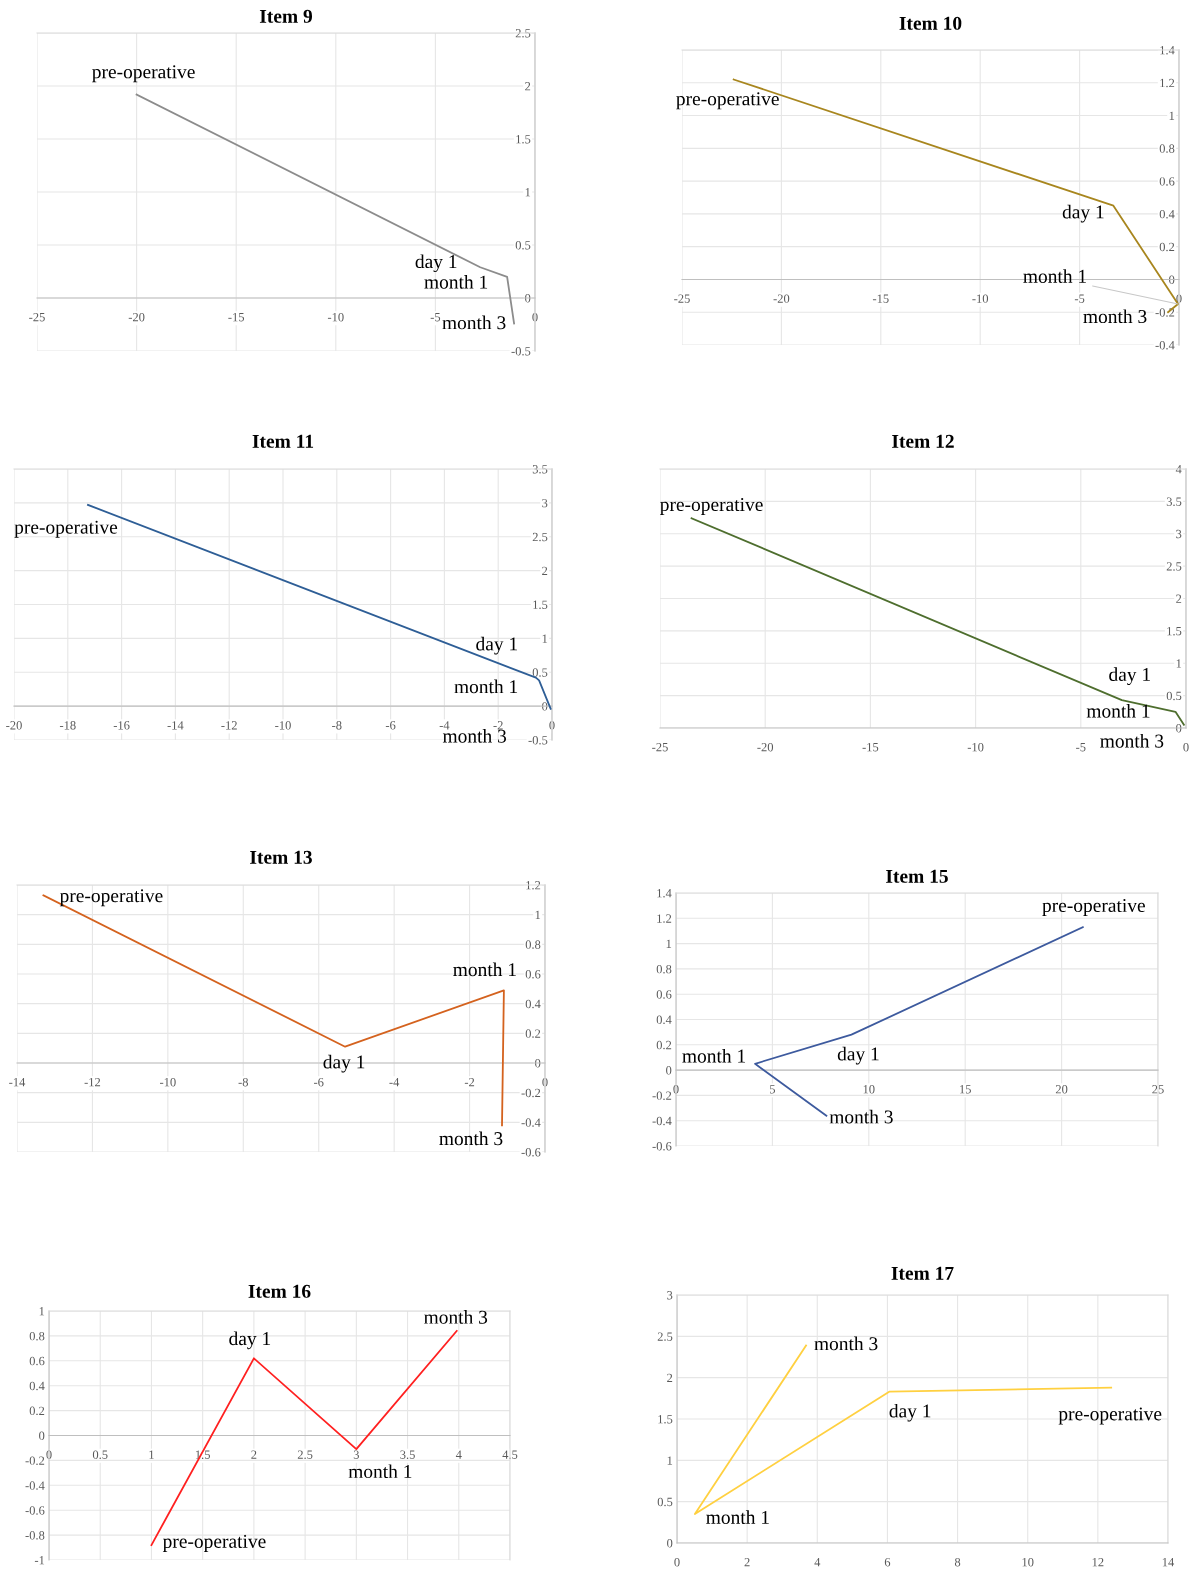 The image size is (1198, 1573). I want to click on x-tick-label: 25, so click(1158, 1089).